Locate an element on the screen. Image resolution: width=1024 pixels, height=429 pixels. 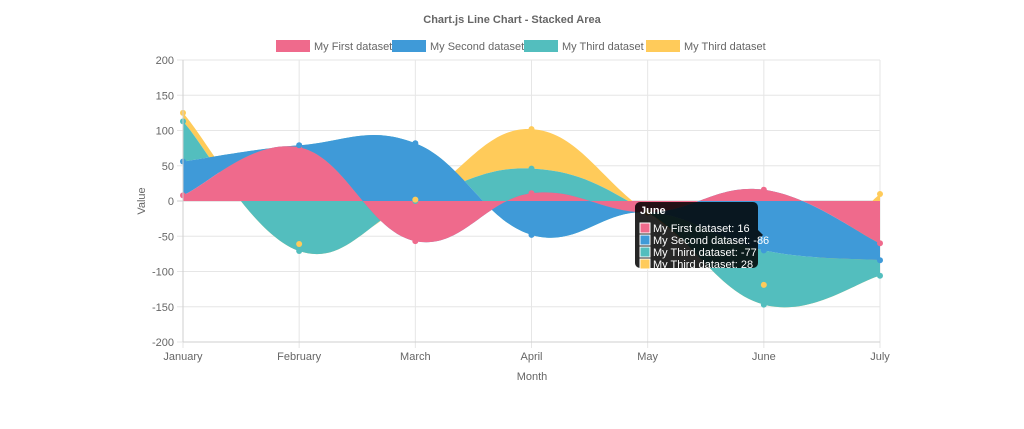
y-tick-label: 0 is located at coordinates (171, 202).